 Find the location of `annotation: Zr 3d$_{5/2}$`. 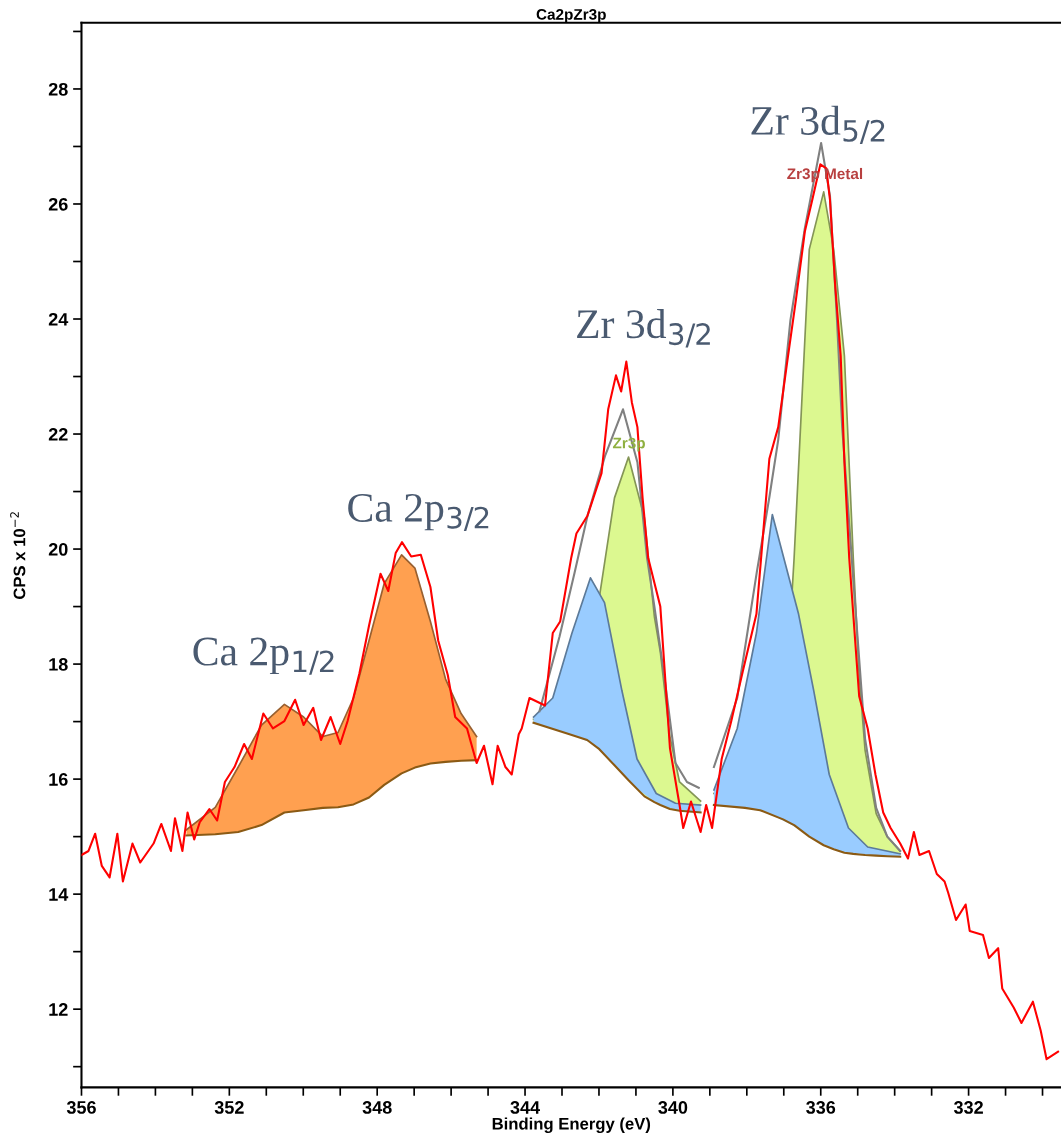

annotation: Zr 3d$_{5/2}$ is located at coordinates (818, 125).